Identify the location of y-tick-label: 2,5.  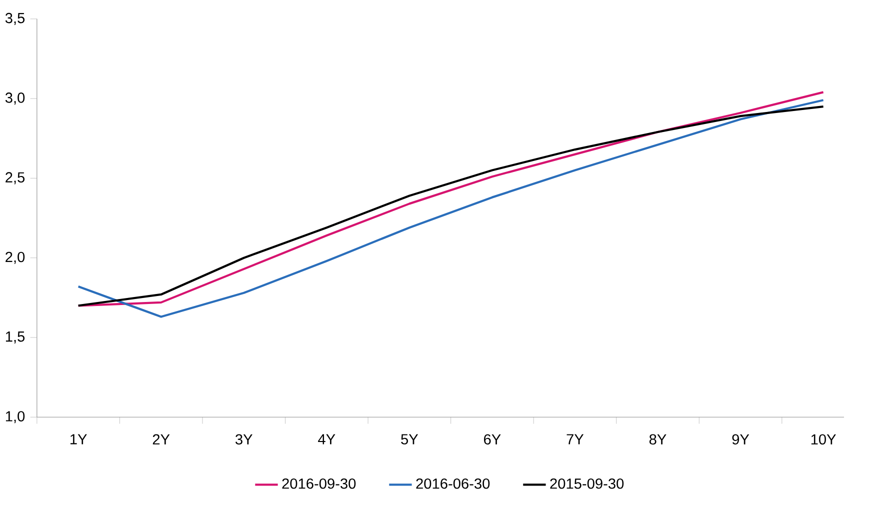
(15, 178).